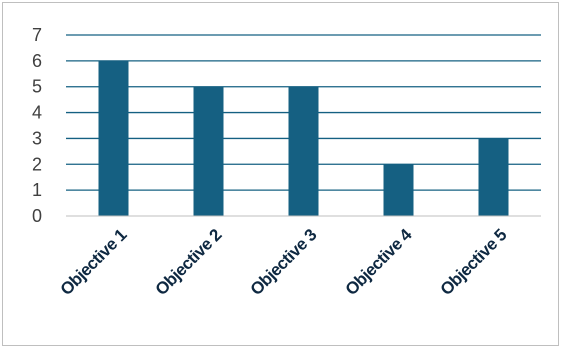 This screenshot has width=563, height=350. I want to click on y-tick-label: 4, so click(37, 113).